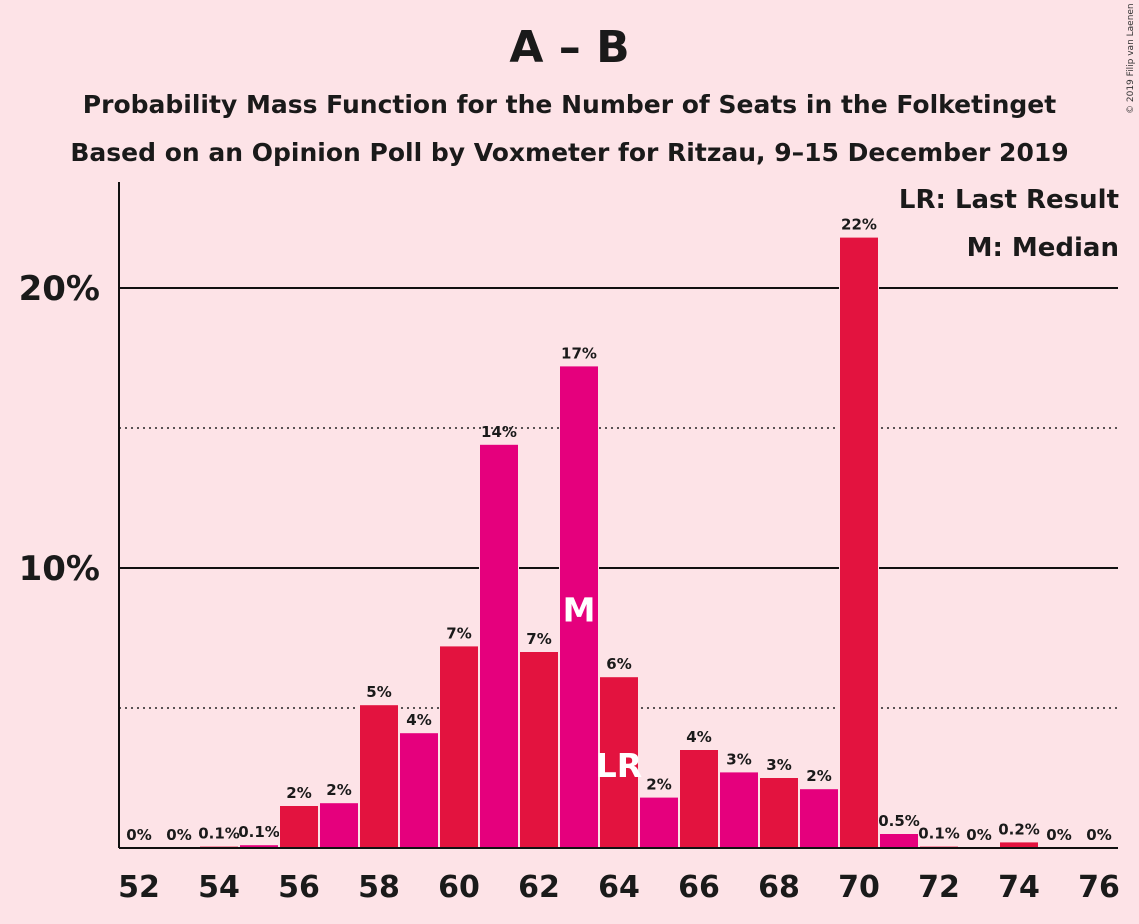  I want to click on x-tick-label: 54, so click(219, 887).